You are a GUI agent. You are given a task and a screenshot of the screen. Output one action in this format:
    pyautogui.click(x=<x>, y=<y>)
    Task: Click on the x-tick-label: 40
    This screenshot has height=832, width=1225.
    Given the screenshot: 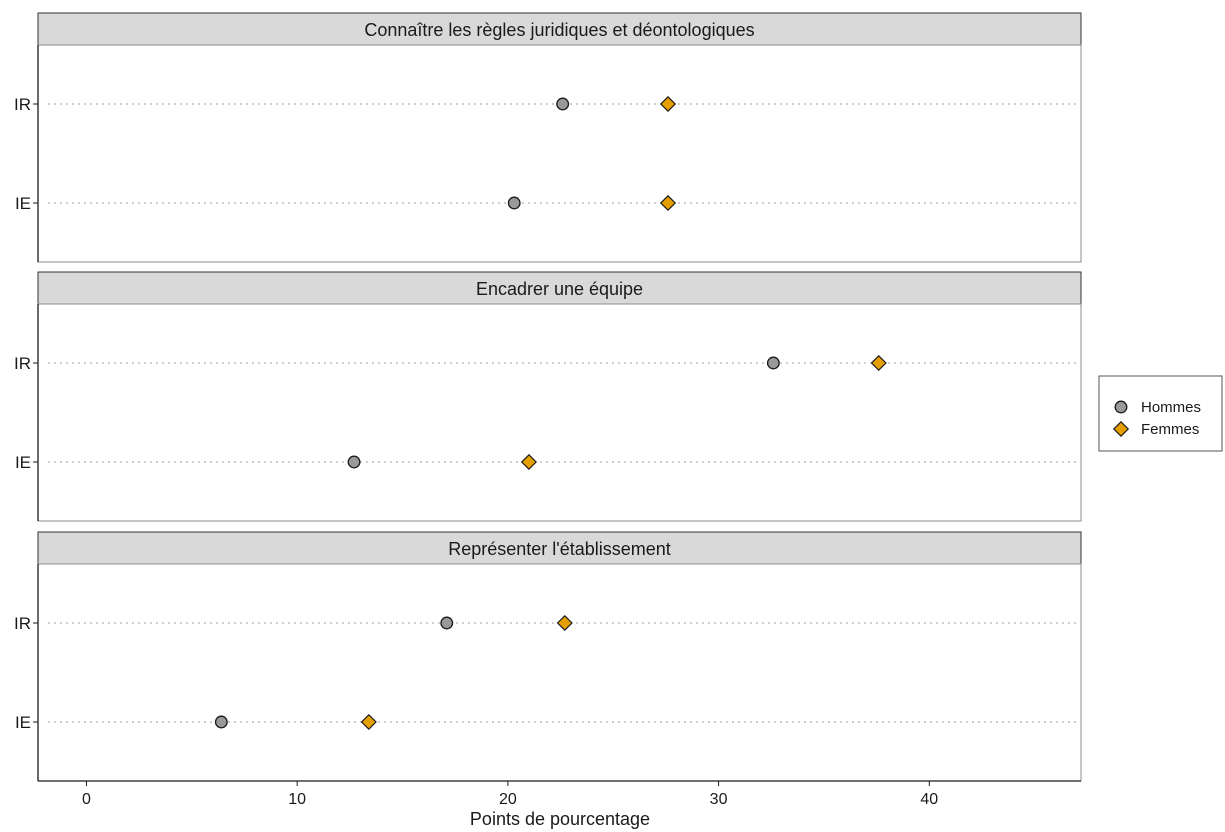 What is the action you would take?
    pyautogui.click(x=929, y=799)
    